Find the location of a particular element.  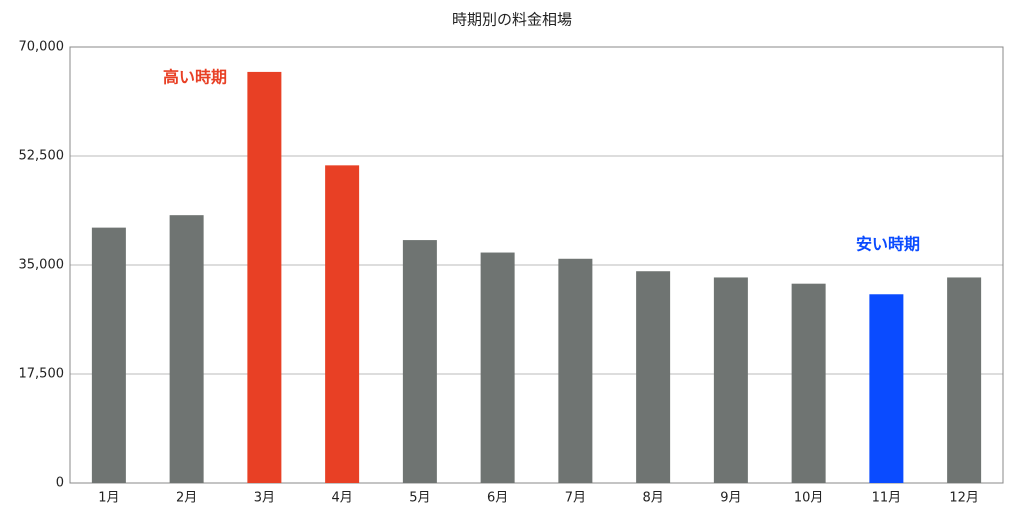

y-tick-label: 52,500 is located at coordinates (42, 156).